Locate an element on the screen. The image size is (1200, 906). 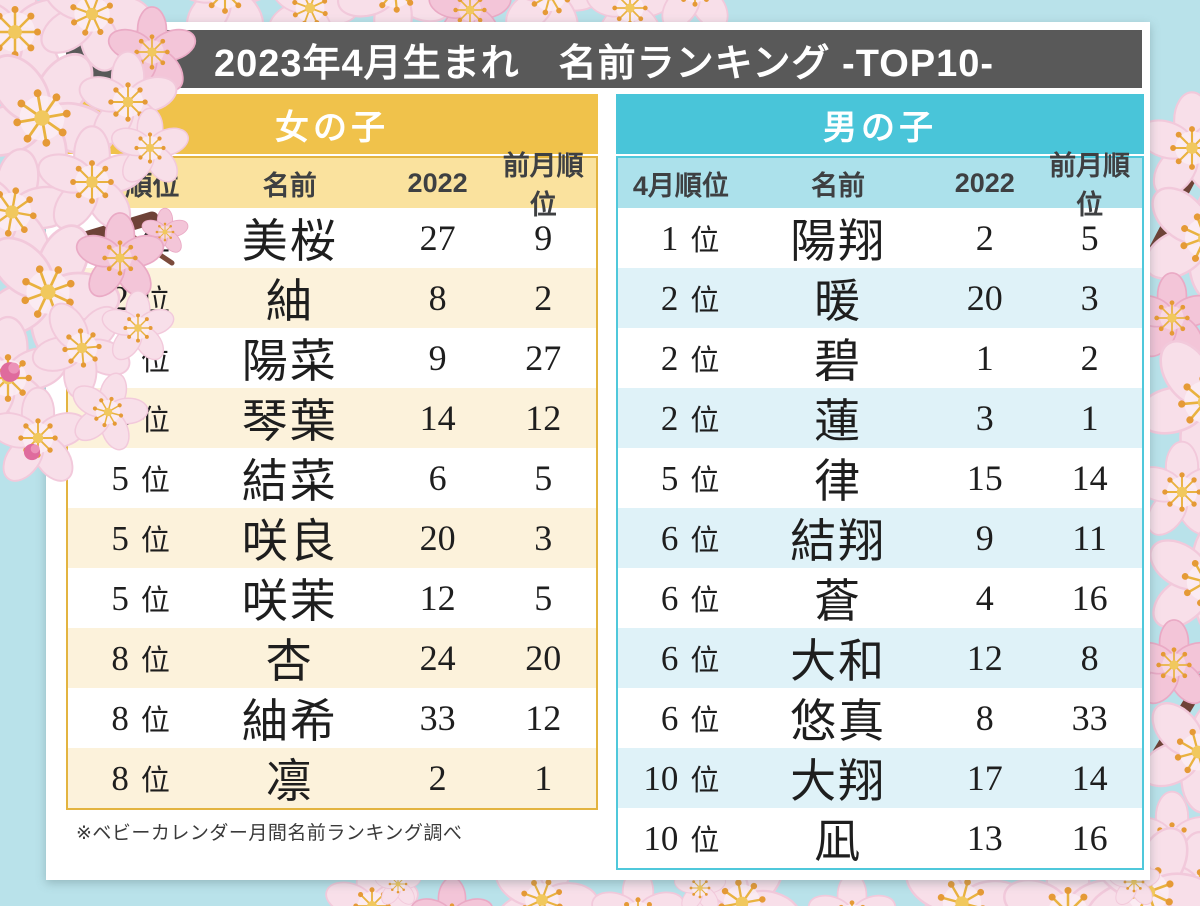
prev-month-rank-cell: 27 is located at coordinates (543, 358).